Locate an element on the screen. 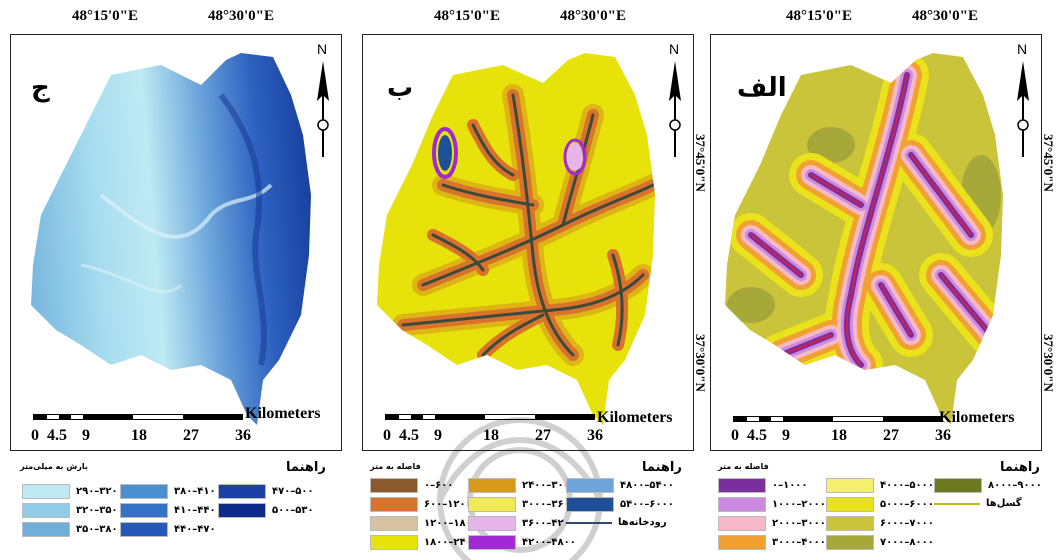 The image size is (1056, 560). legend-label: ۷۰۰۰–۸۰۰۰ is located at coordinates (907, 542).